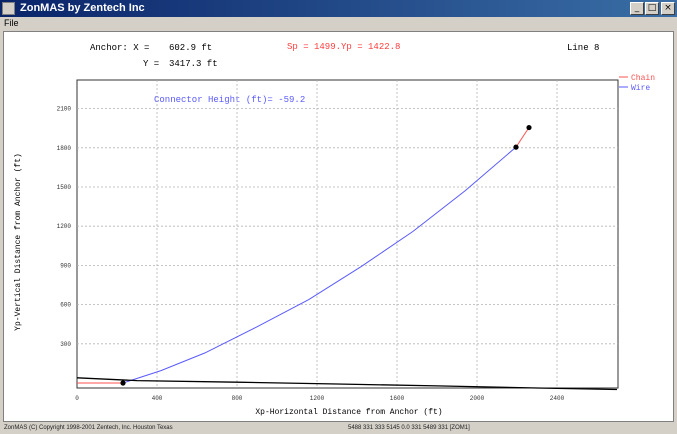 The height and width of the screenshot is (434, 677). Describe the element at coordinates (317, 398) in the screenshot. I see `x-tick-label: 1200` at that location.